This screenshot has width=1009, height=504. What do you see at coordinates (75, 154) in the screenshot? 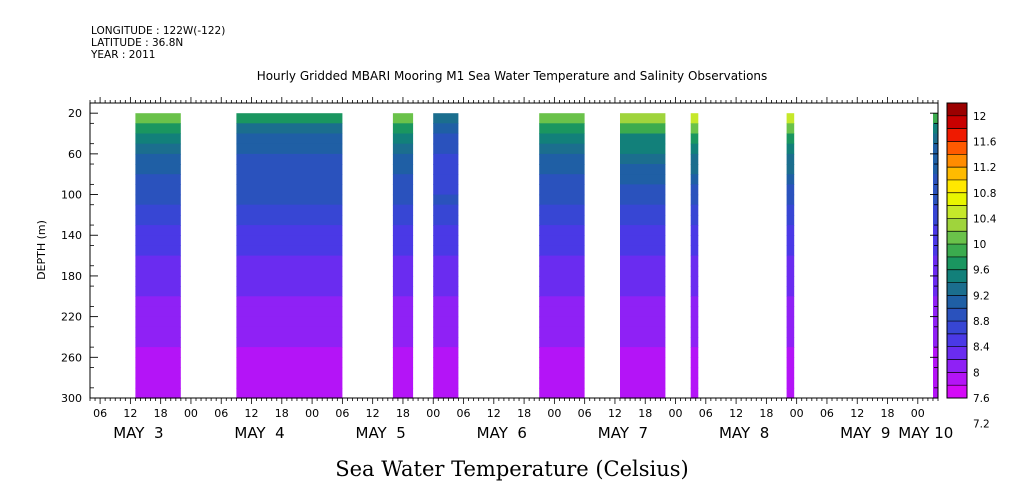
I see `y-tick-label: 60` at bounding box center [75, 154].